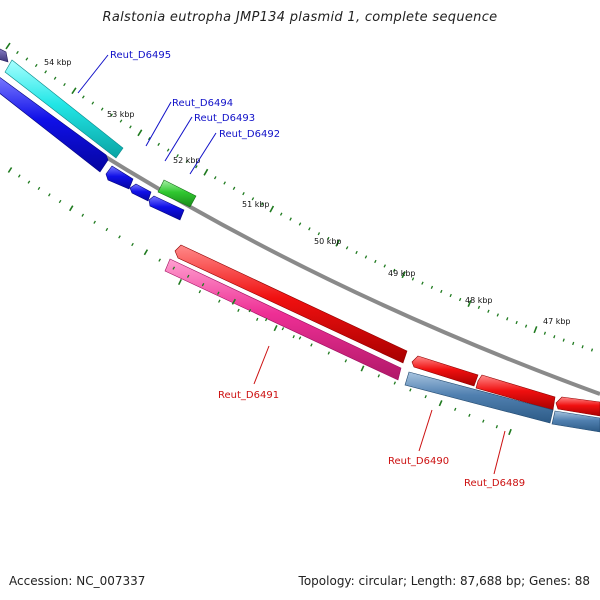 The height and width of the screenshot is (600, 600). I want to click on leader-reut-d6491, so click(261, 365).